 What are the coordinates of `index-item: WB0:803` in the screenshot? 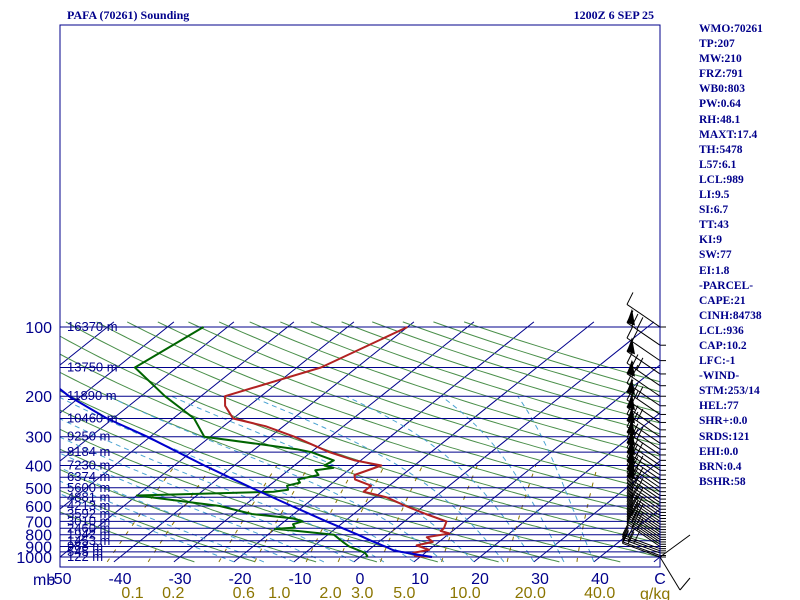 It's located at (722, 89).